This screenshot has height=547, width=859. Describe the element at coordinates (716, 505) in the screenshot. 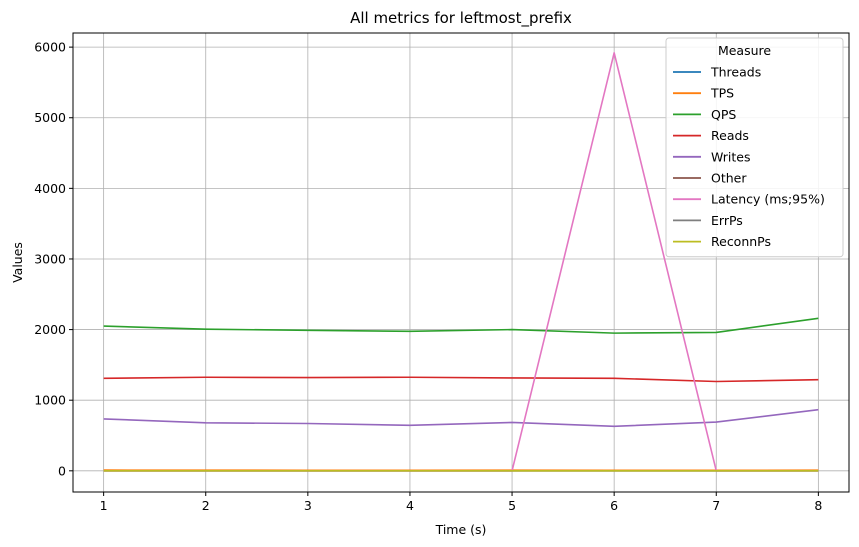

I see `x-tick-label: 7` at that location.